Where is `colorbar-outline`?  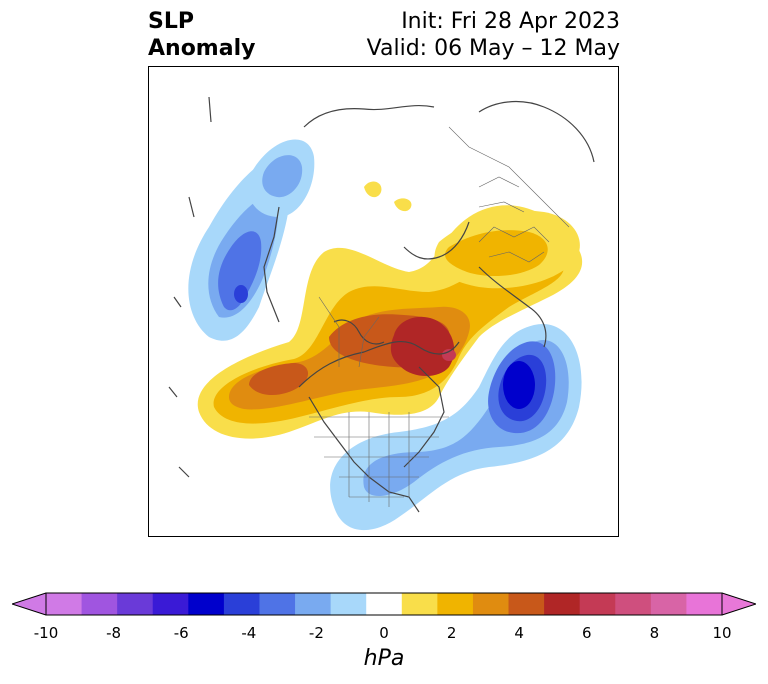 colorbar-outline is located at coordinates (384, 604).